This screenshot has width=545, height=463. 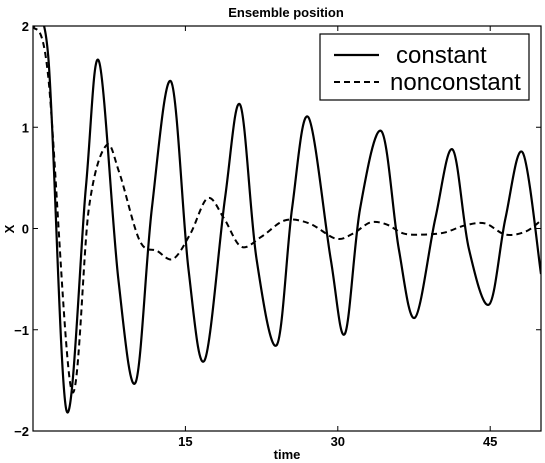 What do you see at coordinates (338, 441) in the screenshot?
I see `x-tick-label: 30` at bounding box center [338, 441].